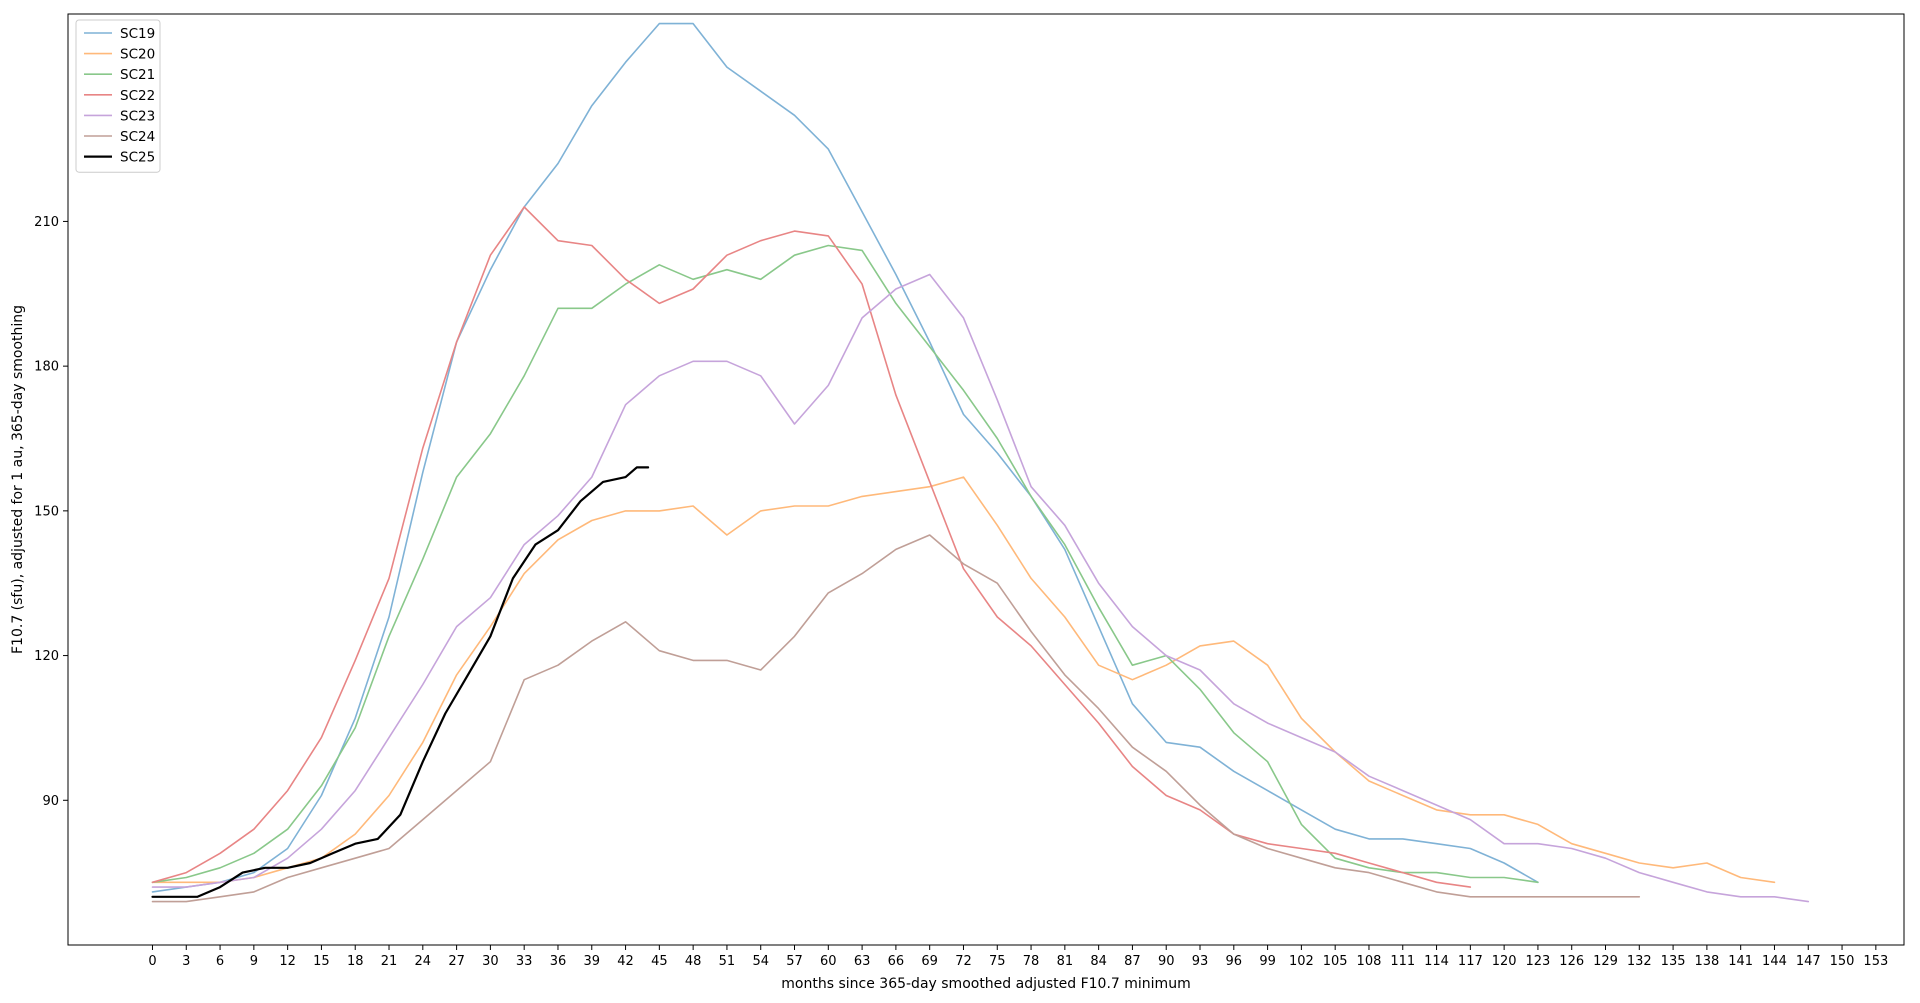 This screenshot has width=1920, height=1003. I want to click on y-tick-label: 210, so click(46, 222).